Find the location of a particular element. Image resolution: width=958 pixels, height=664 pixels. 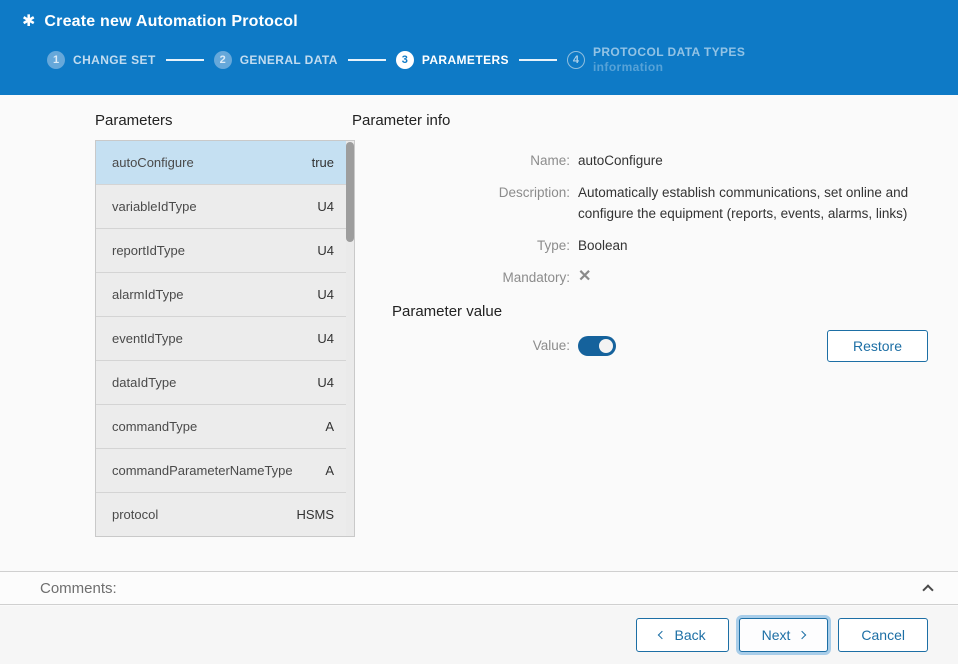

parameter-value: HSMS is located at coordinates (315, 514).